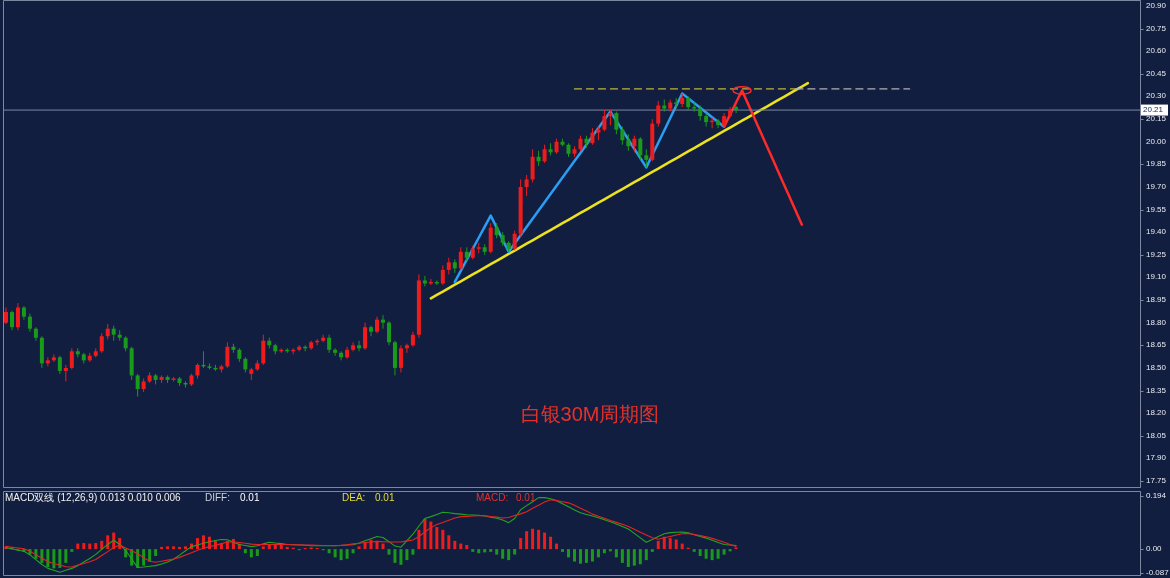 The image size is (1170, 578). What do you see at coordinates (1156, 322) in the screenshot?
I see `y-tick-label: 18.80` at bounding box center [1156, 322].